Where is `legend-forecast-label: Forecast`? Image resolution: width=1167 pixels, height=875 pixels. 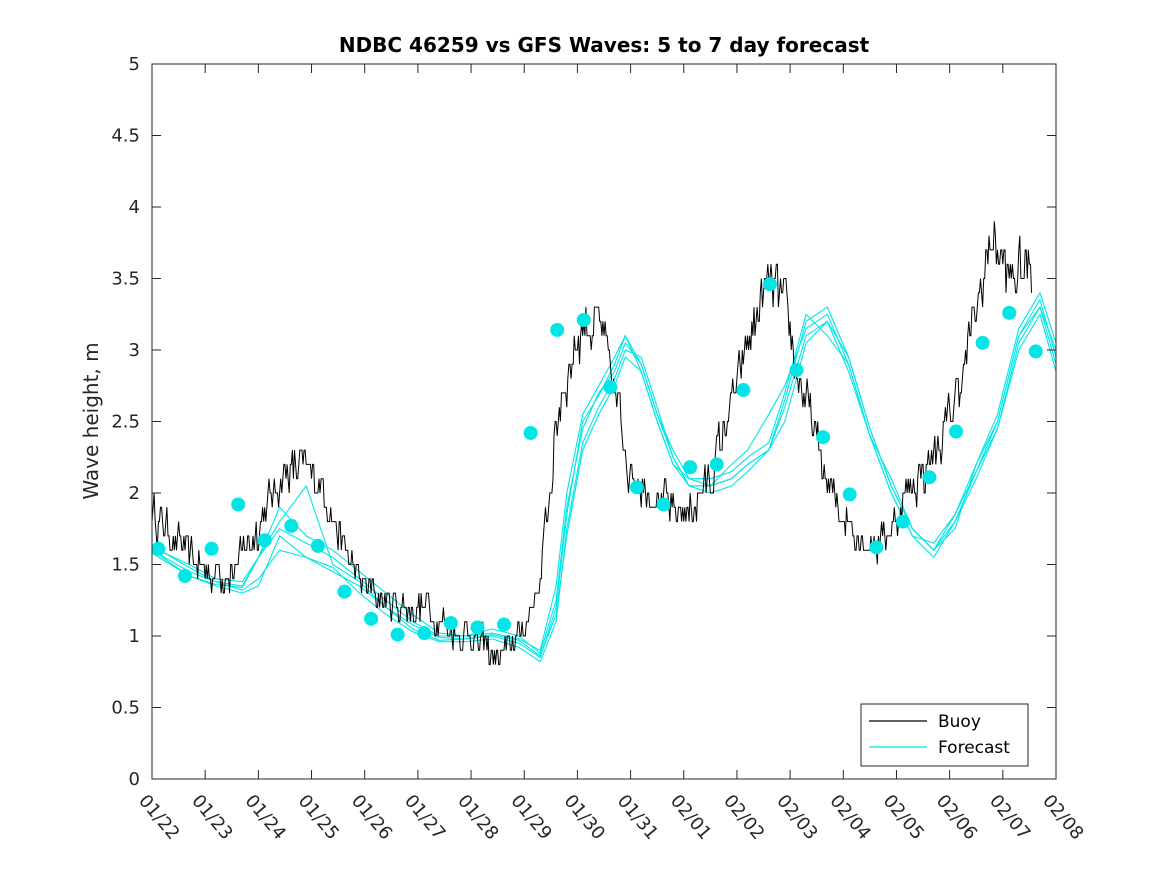
legend-forecast-label: Forecast is located at coordinates (974, 748).